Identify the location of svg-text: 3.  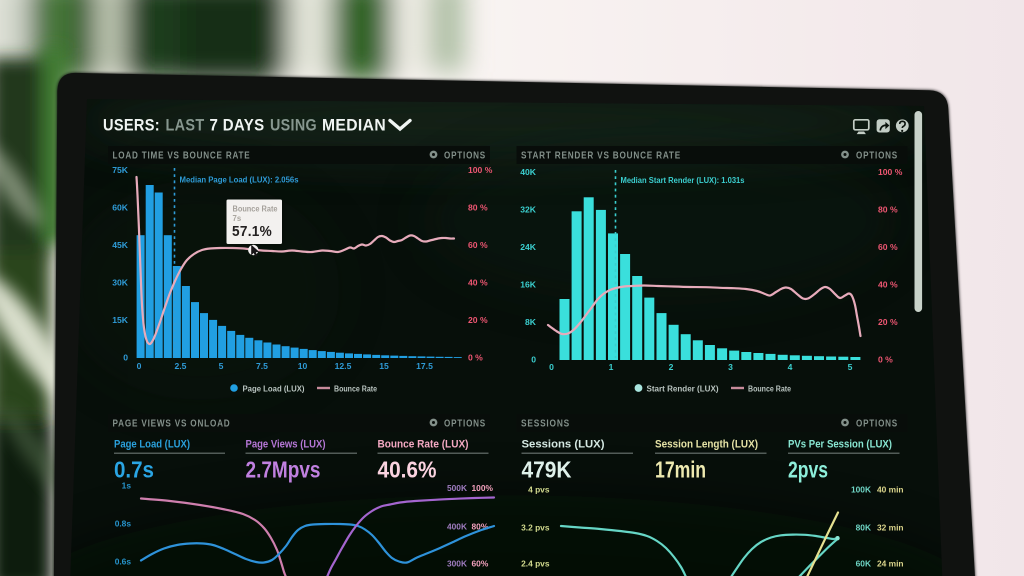
(730, 367).